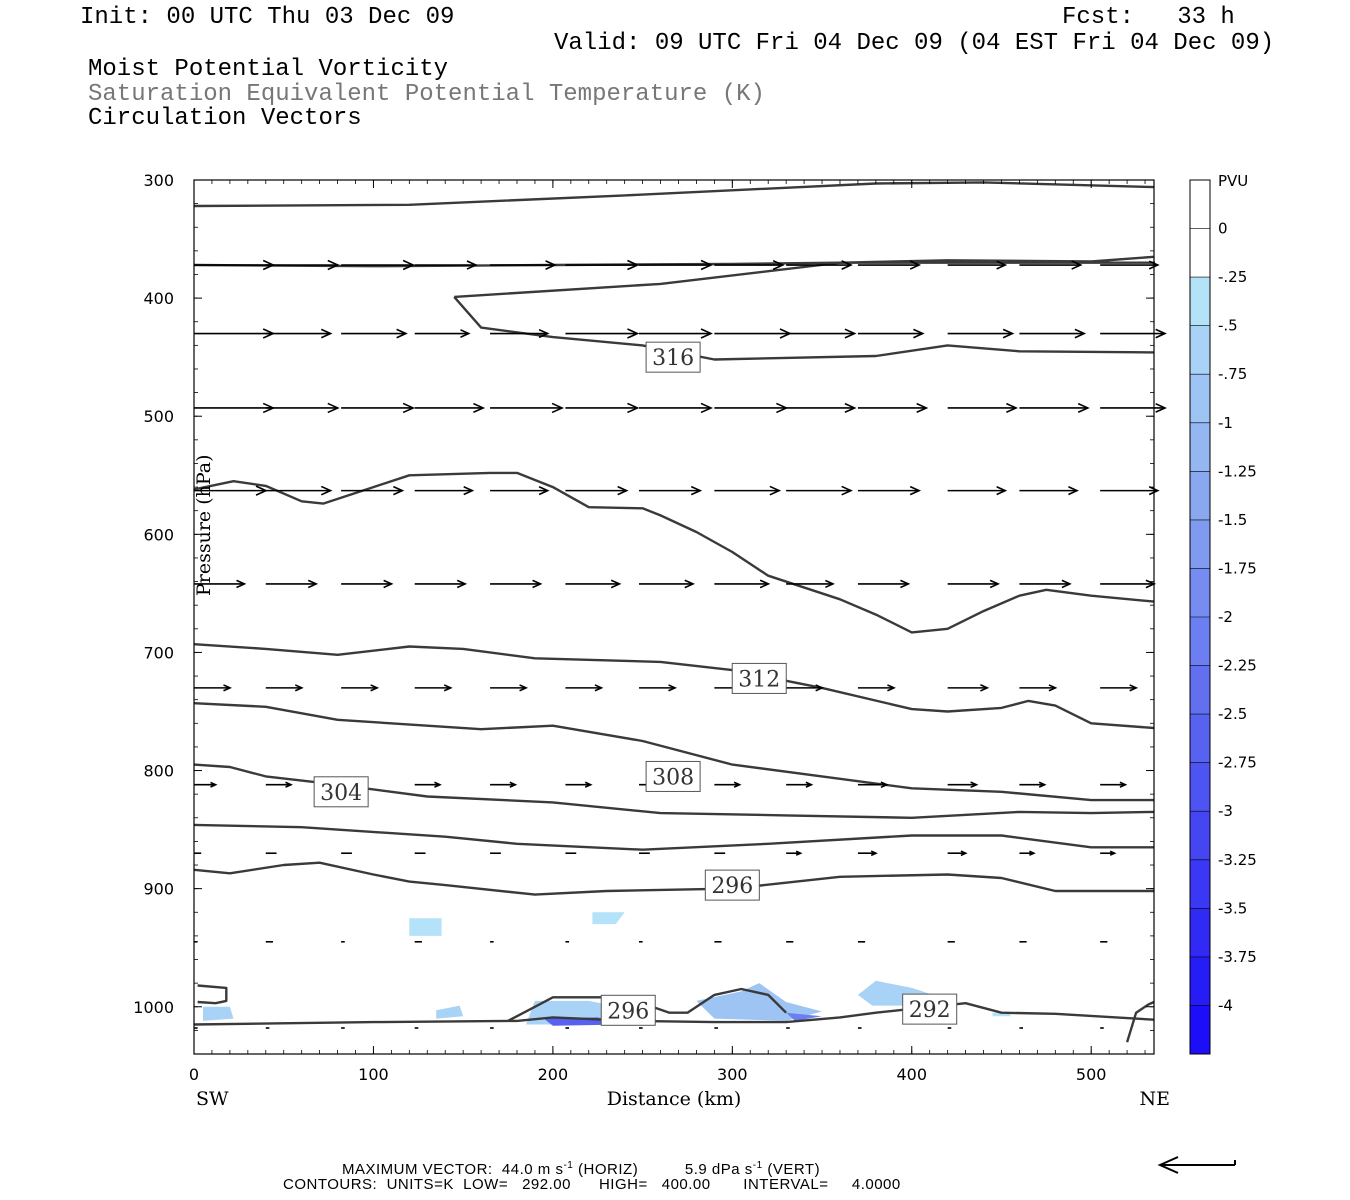 This screenshot has width=1350, height=1200. Describe the element at coordinates (158, 180) in the screenshot. I see `y-tick-label: 300` at that location.